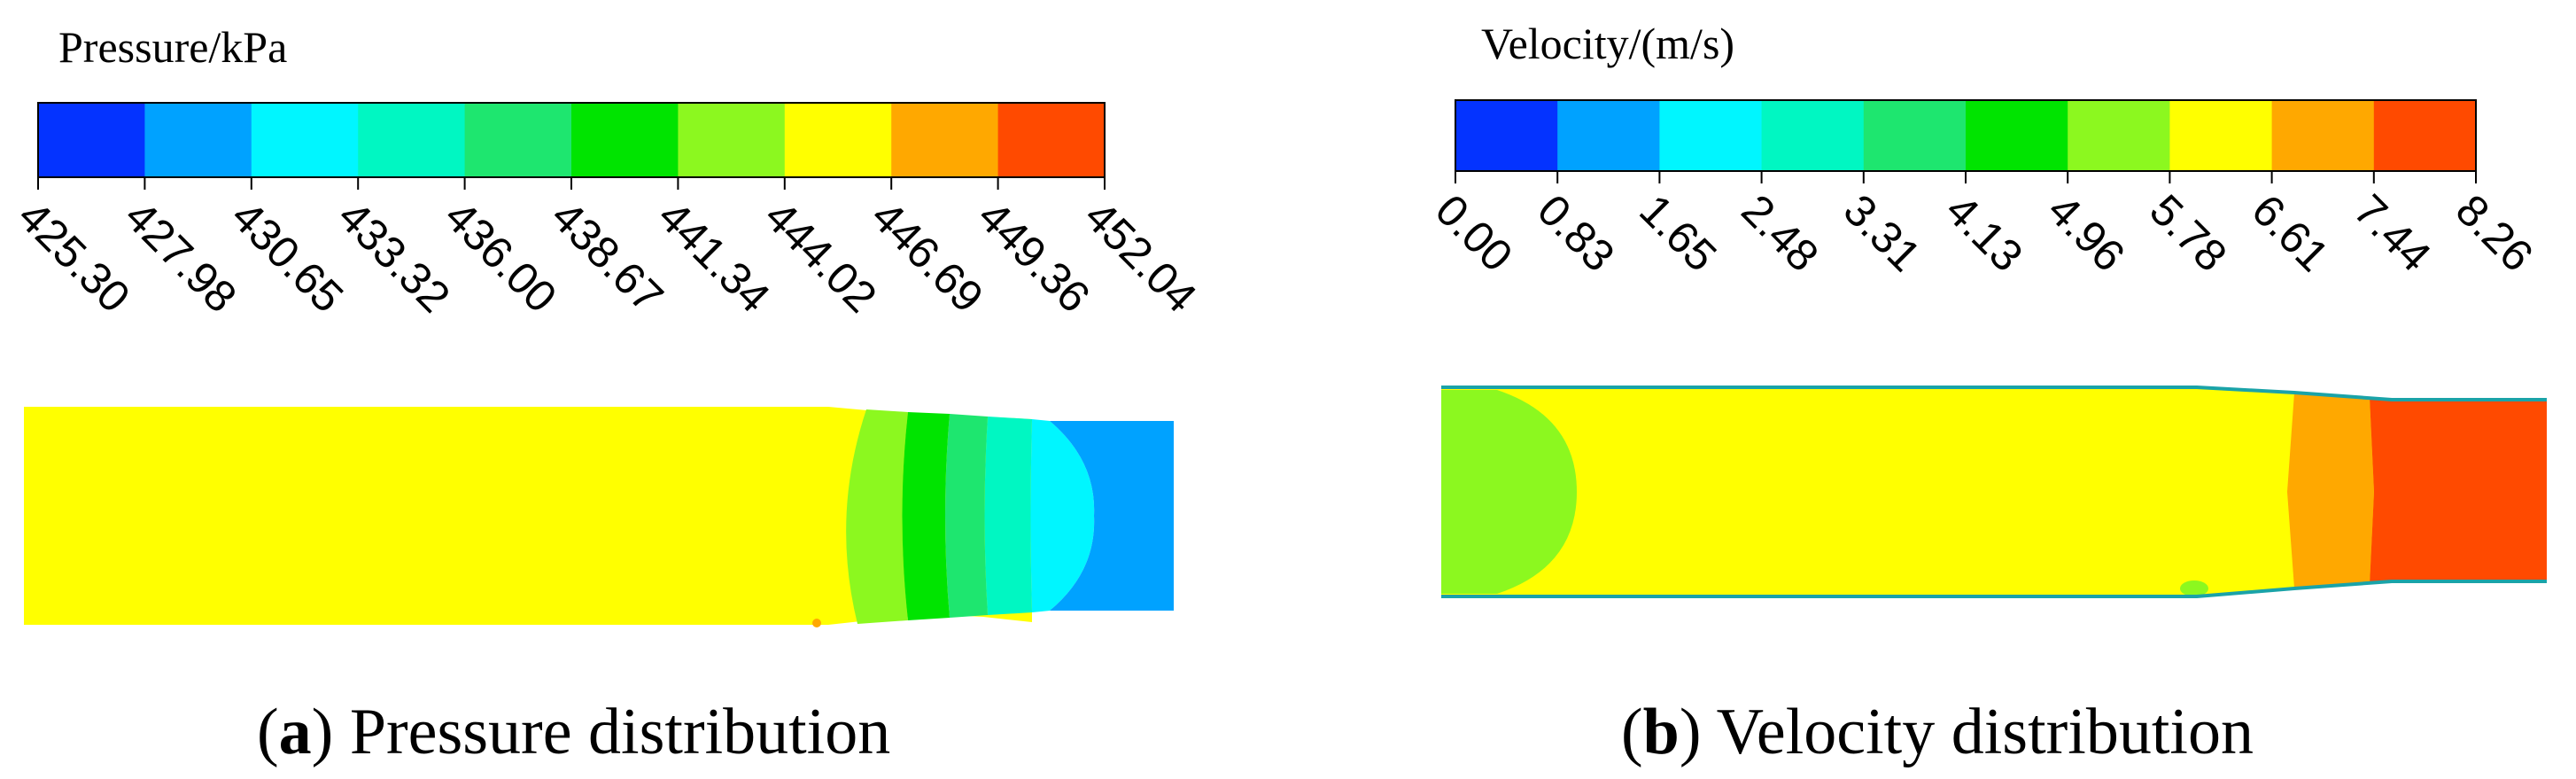  What do you see at coordinates (2194, 588) in the screenshot?
I see `velocity-artifact` at bounding box center [2194, 588].